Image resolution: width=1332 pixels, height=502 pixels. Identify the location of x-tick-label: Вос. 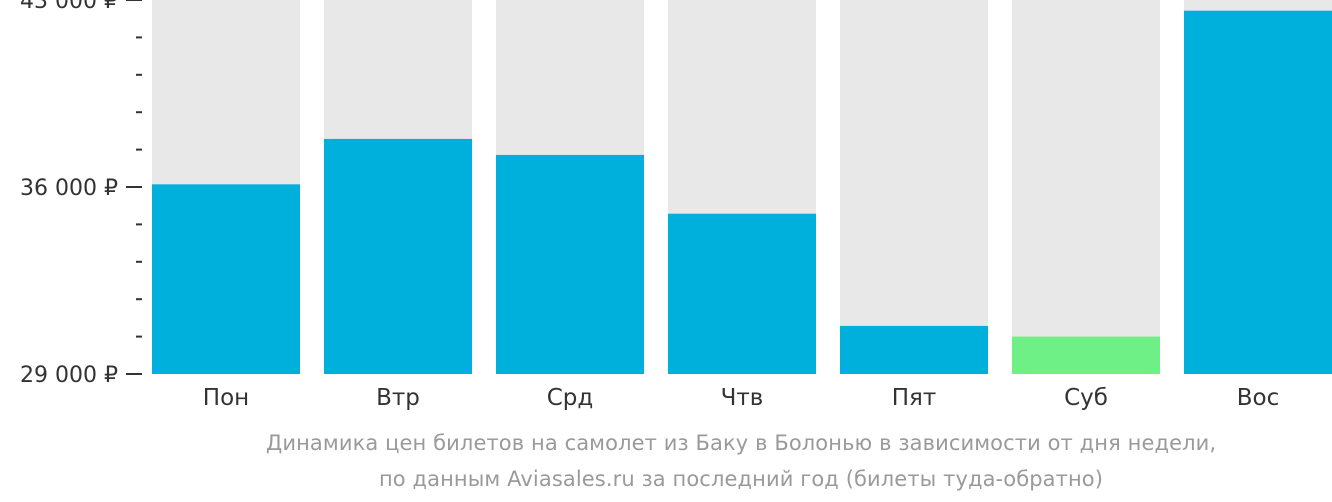
(1258, 398).